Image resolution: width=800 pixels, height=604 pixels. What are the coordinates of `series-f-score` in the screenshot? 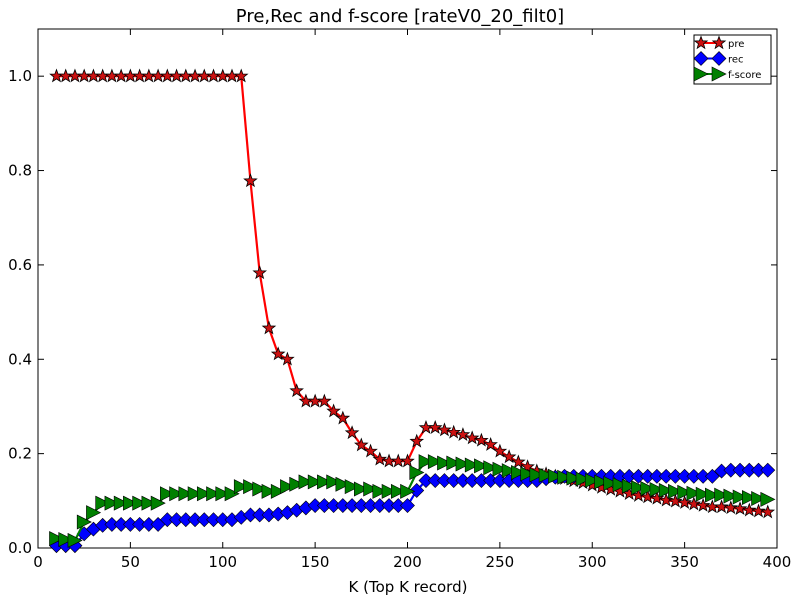 It's located at (412, 501).